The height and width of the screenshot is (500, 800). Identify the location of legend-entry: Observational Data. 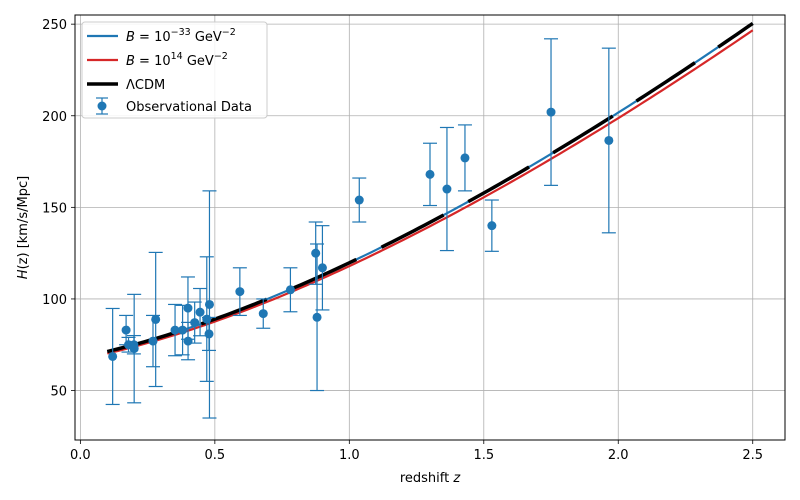
(174, 106).